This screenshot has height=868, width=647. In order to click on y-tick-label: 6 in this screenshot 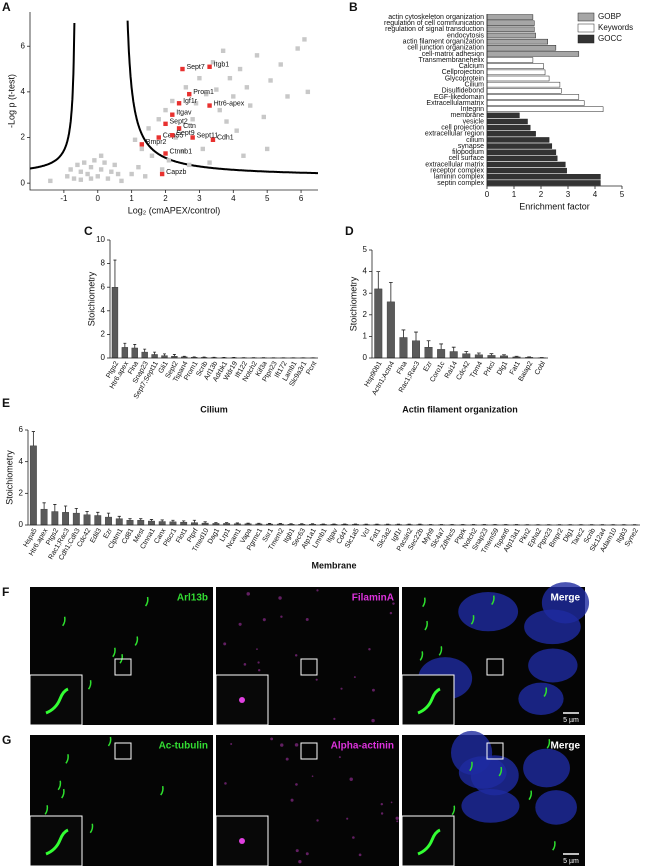, I will do `click(23, 45)`.